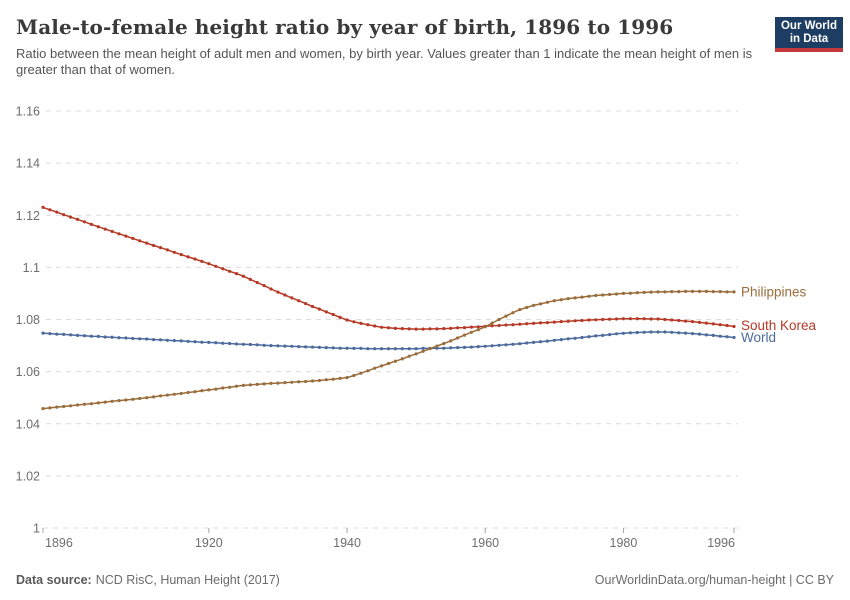  I want to click on y-axis-tick-label: 1.02, so click(28, 476).